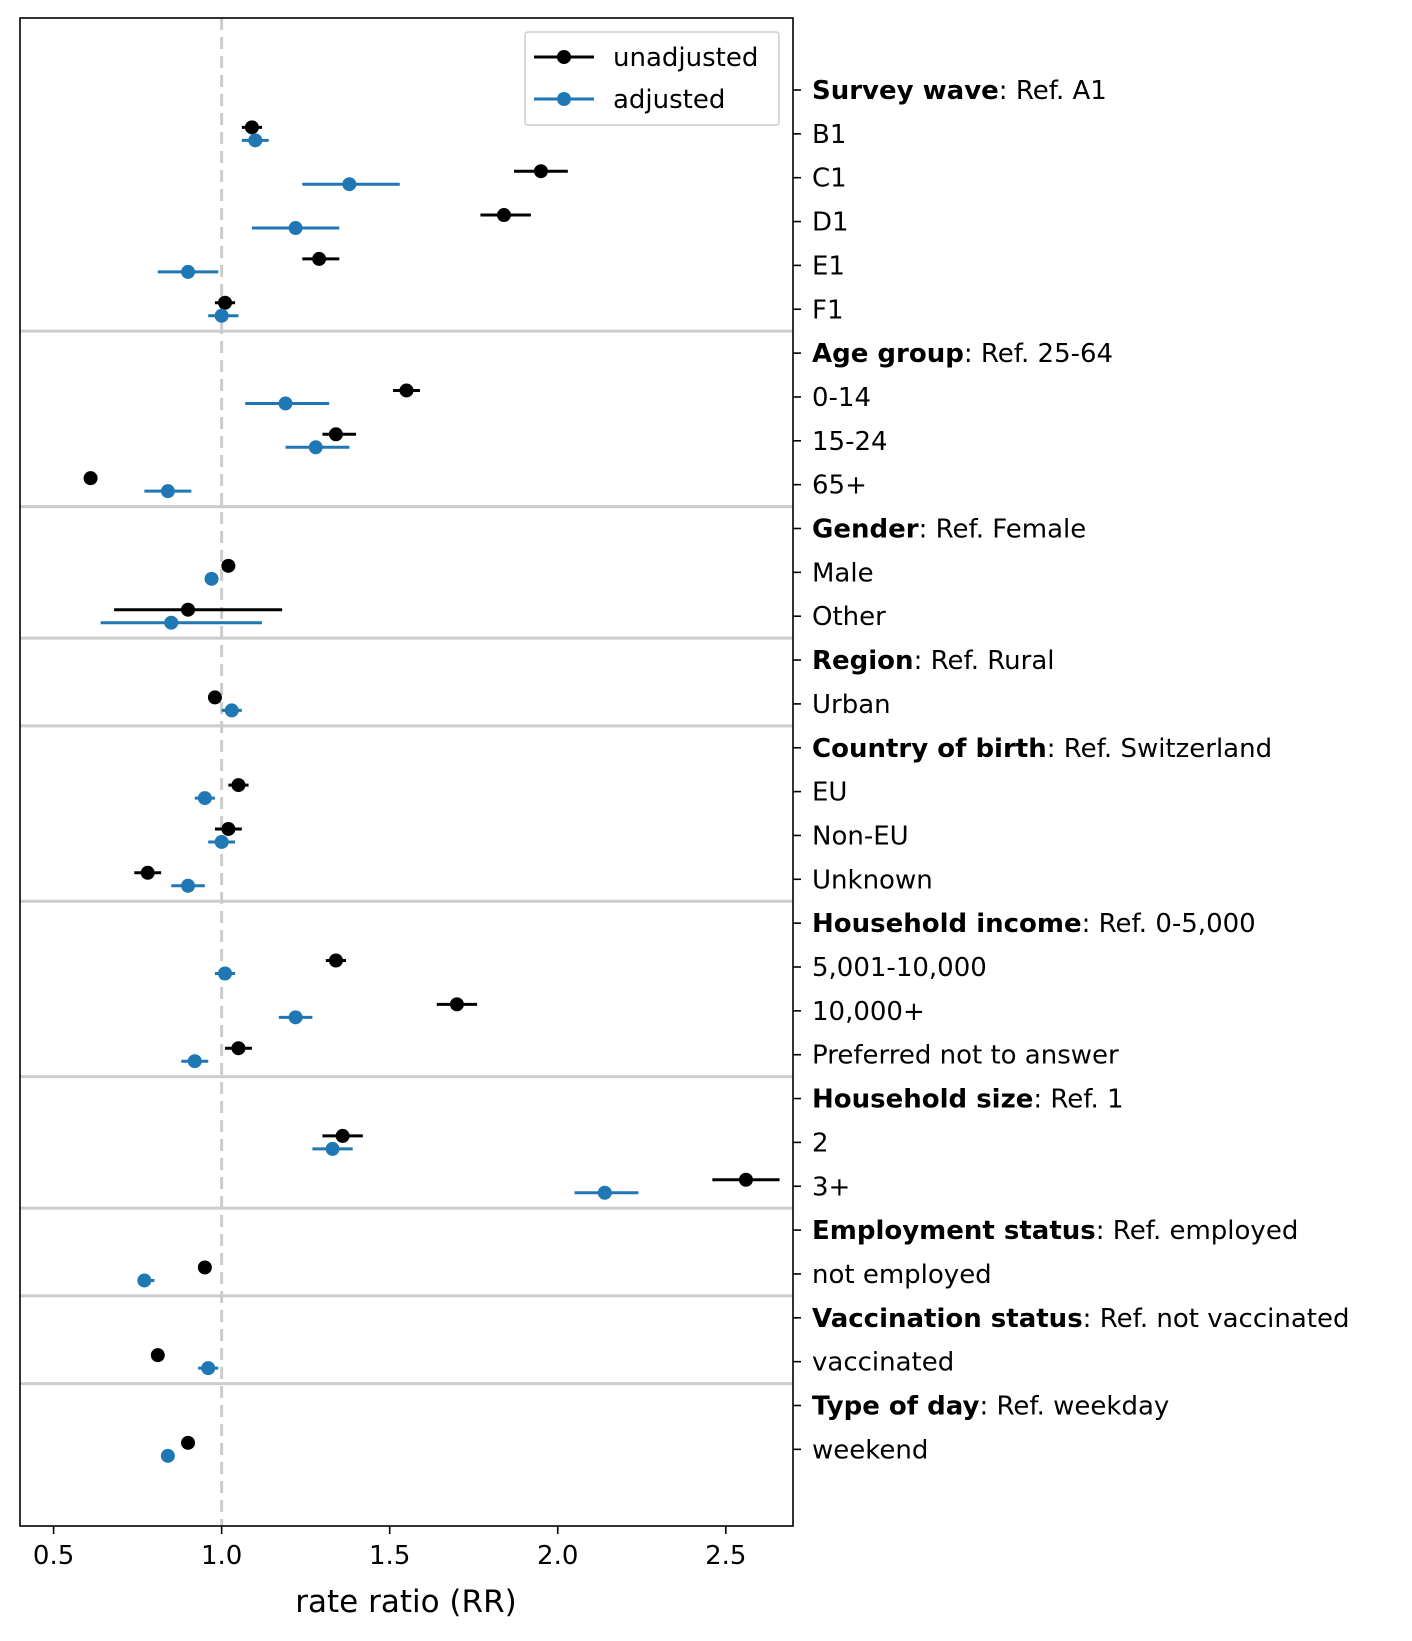  I want to click on group-name: Type of day, so click(895, 1407).